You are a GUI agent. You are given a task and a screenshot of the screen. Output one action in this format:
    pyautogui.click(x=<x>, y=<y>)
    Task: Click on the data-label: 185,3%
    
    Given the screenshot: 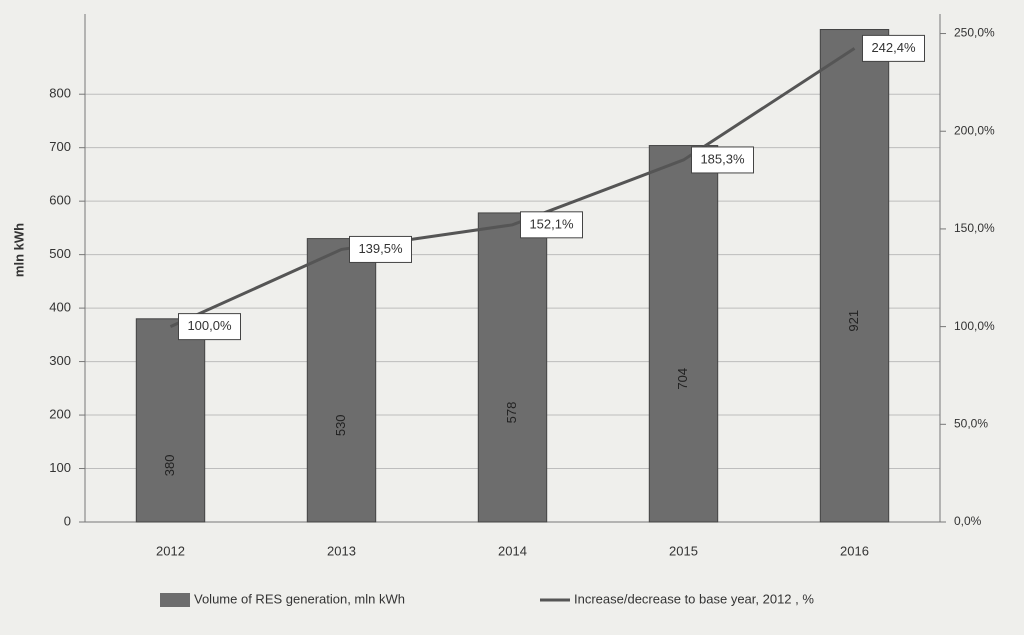 What is the action you would take?
    pyautogui.click(x=722, y=158)
    